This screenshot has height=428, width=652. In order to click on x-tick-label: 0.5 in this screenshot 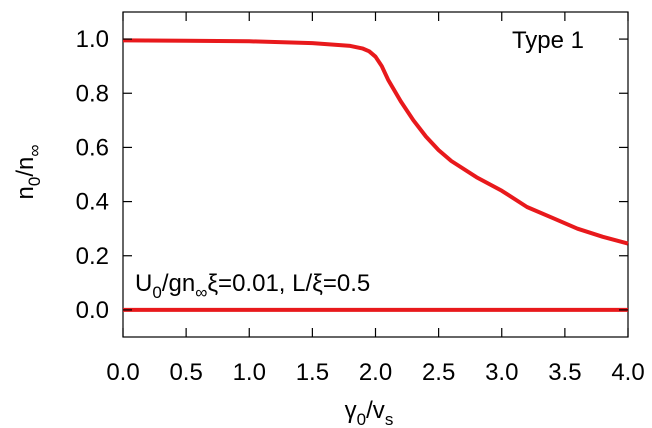, I will do `click(185, 372)`.